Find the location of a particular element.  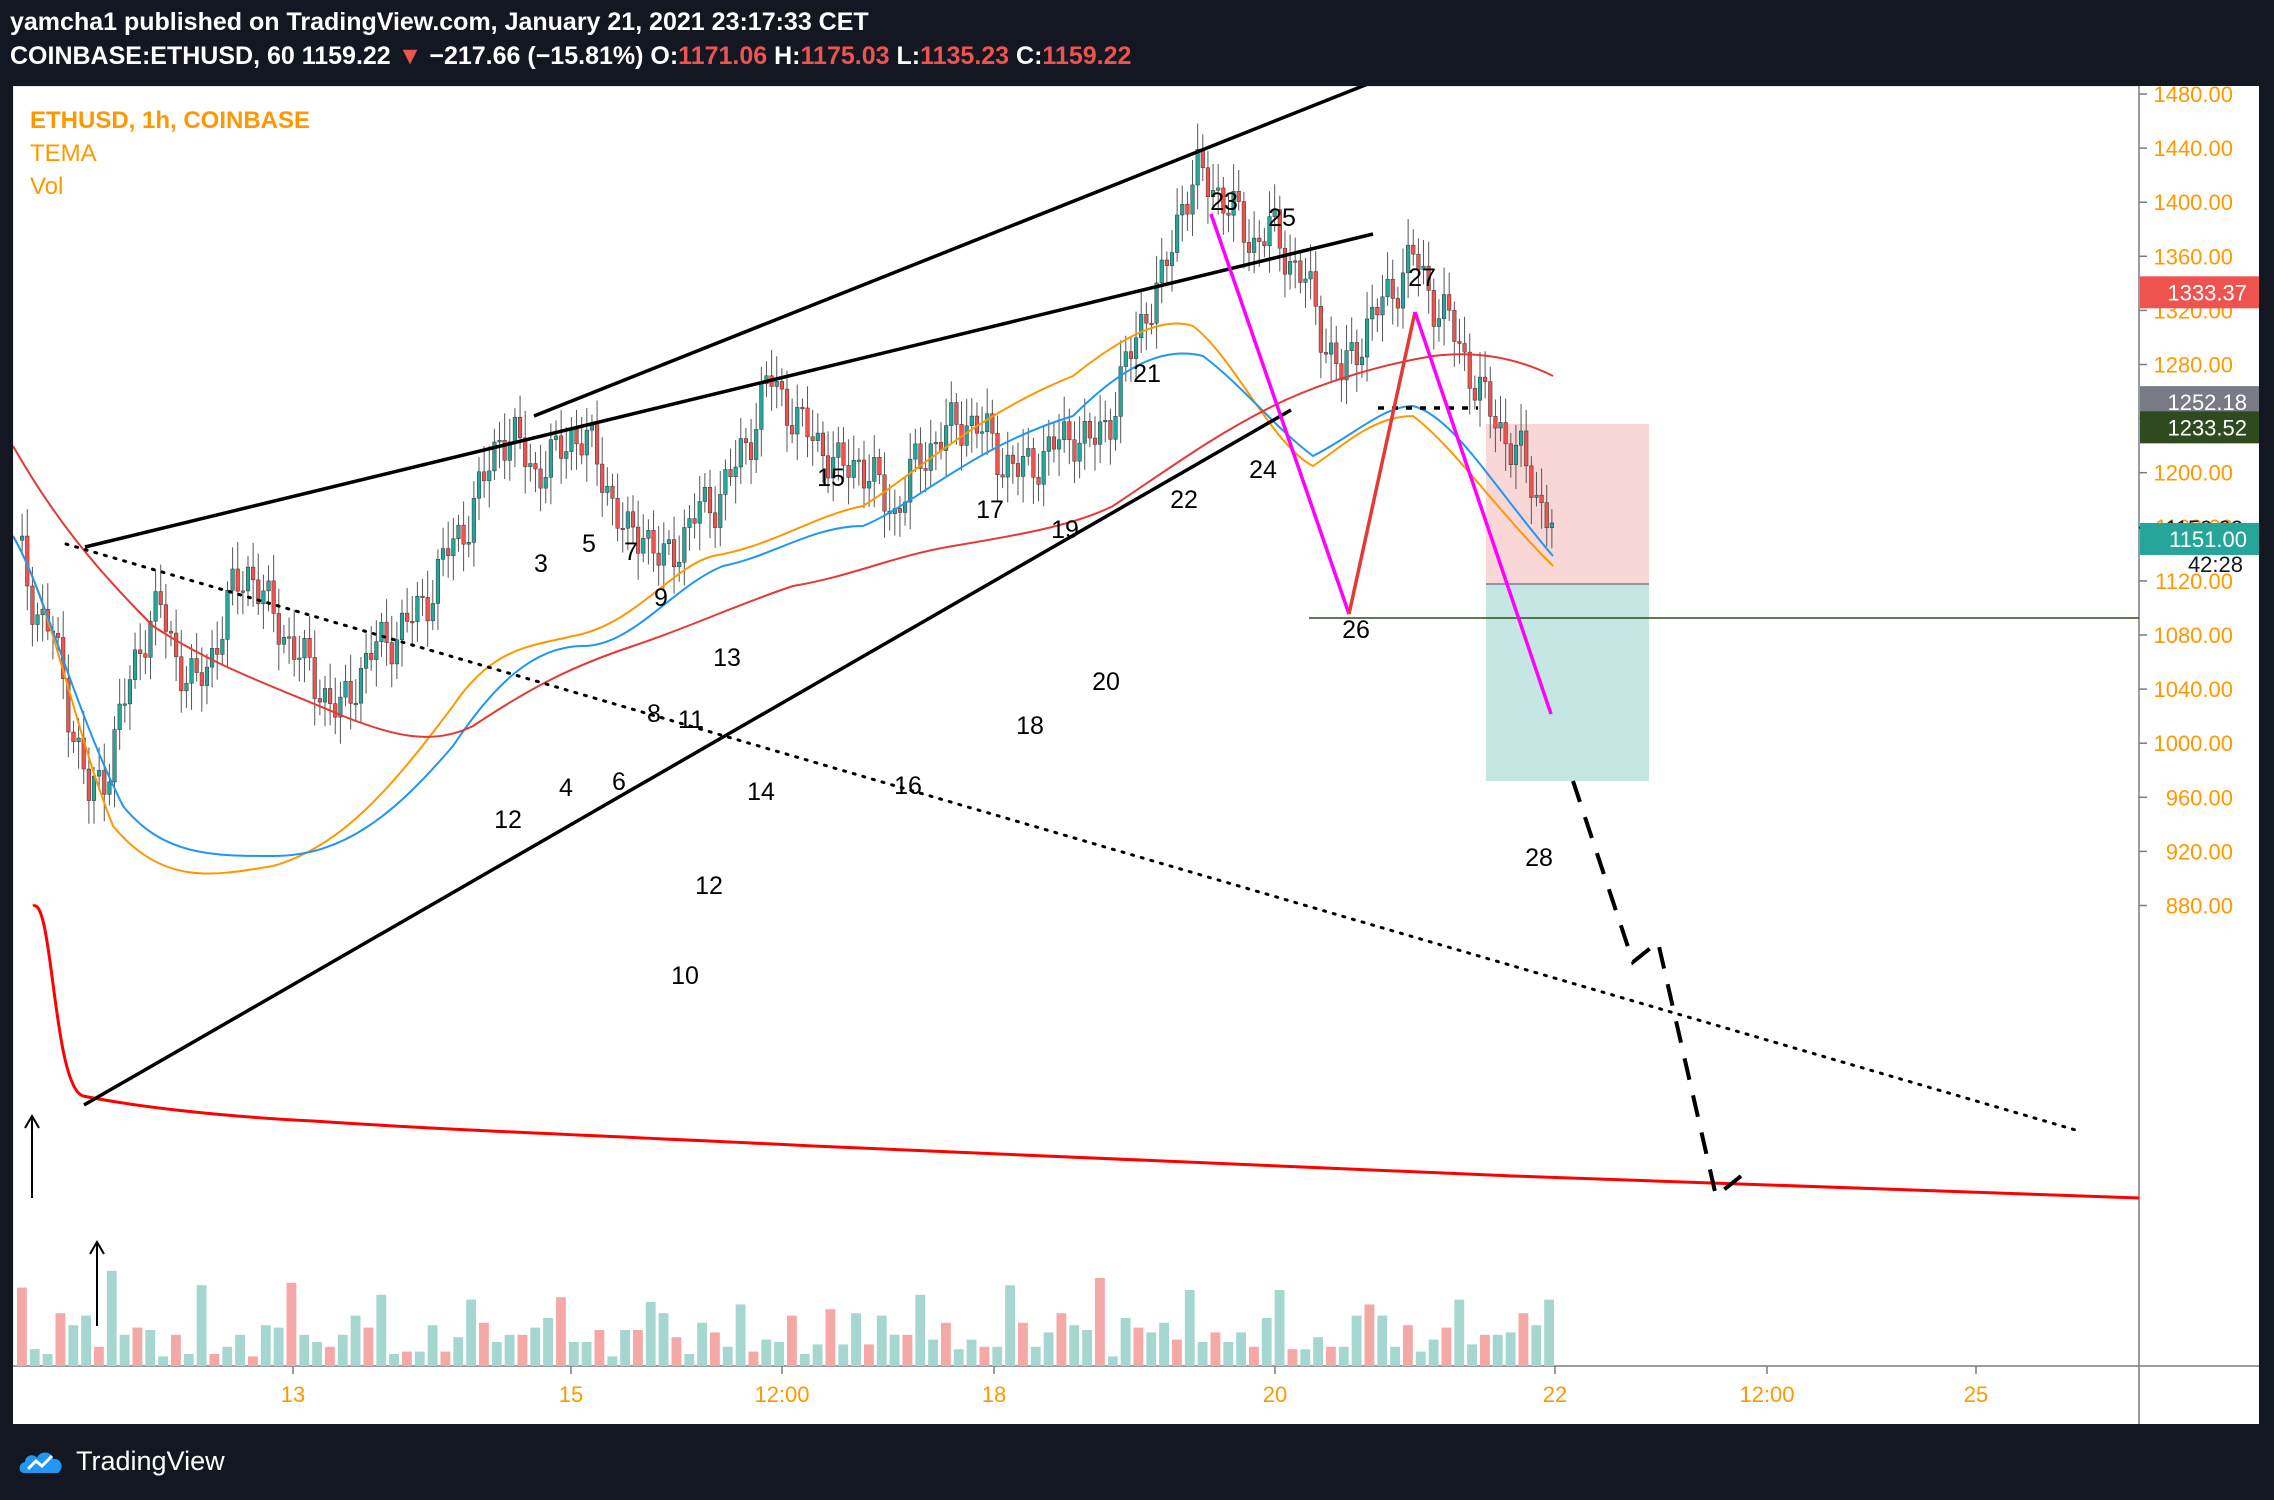

time-axis: 13 15 12:00 18 20 22 12:00 25 is located at coordinates (1134, 1386).